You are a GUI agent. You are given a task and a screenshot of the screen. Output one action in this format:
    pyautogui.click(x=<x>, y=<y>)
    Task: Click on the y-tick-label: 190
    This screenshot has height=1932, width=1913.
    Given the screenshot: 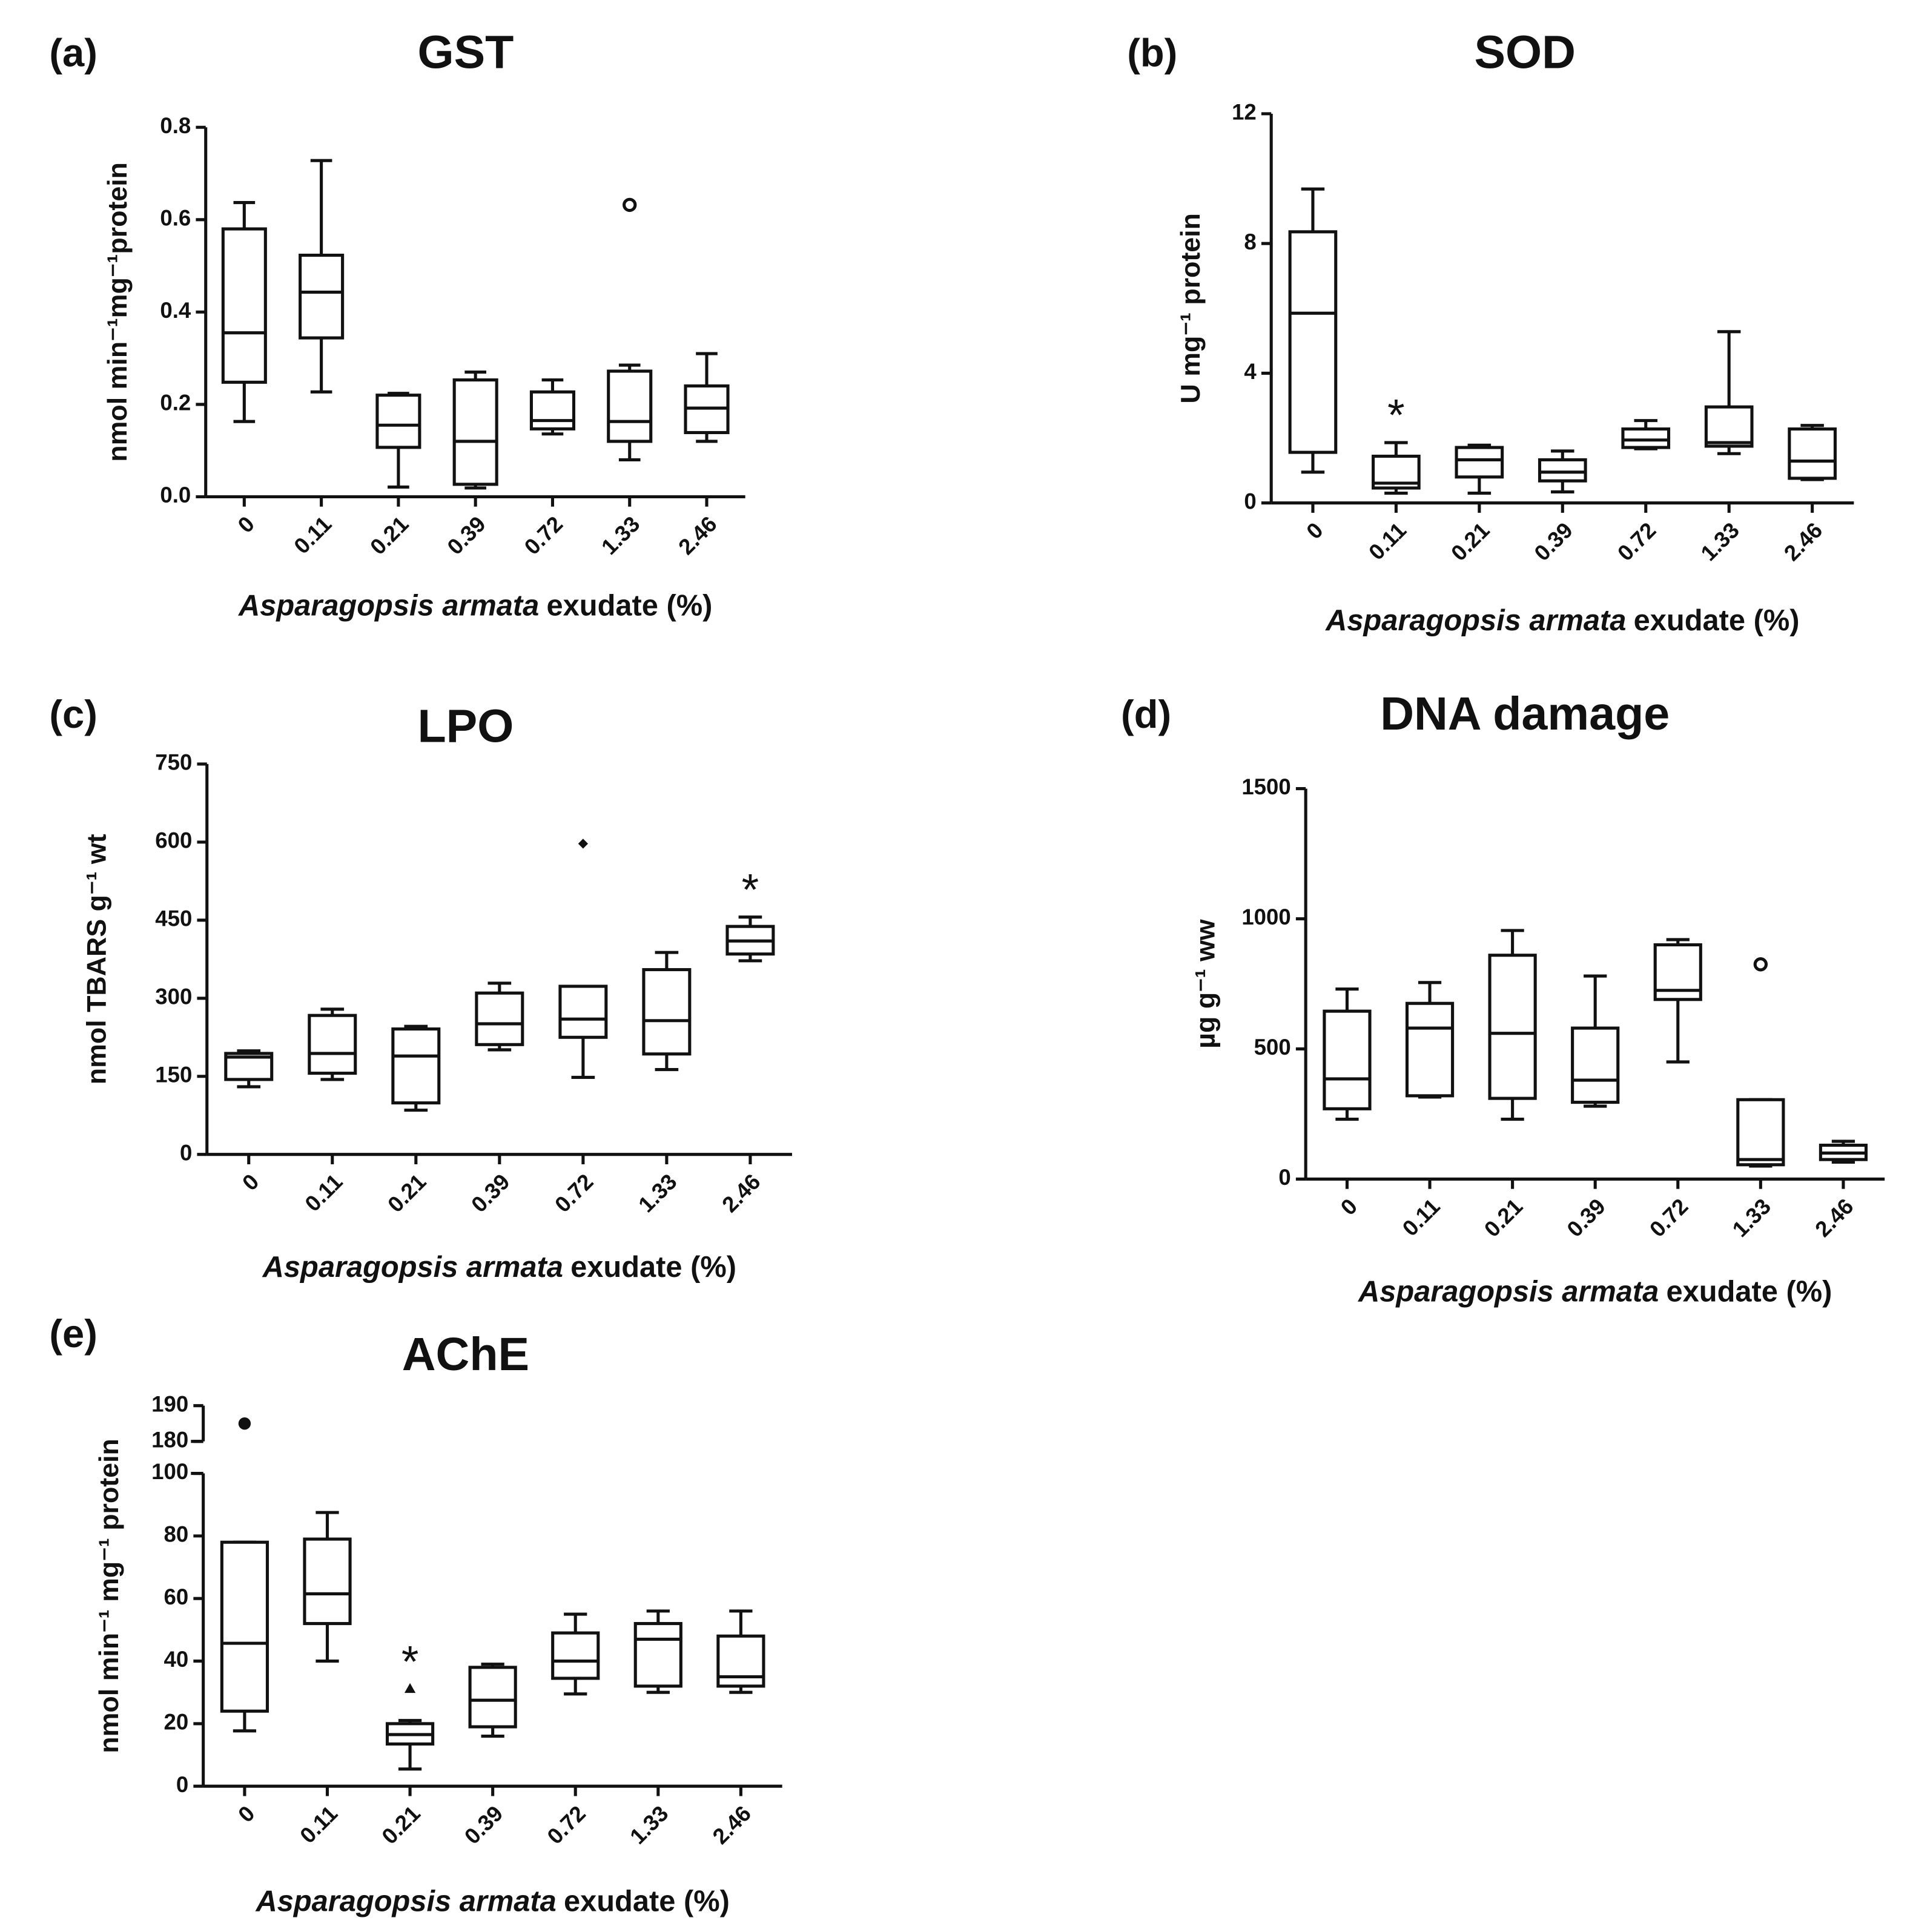 What is the action you would take?
    pyautogui.click(x=169, y=1403)
    